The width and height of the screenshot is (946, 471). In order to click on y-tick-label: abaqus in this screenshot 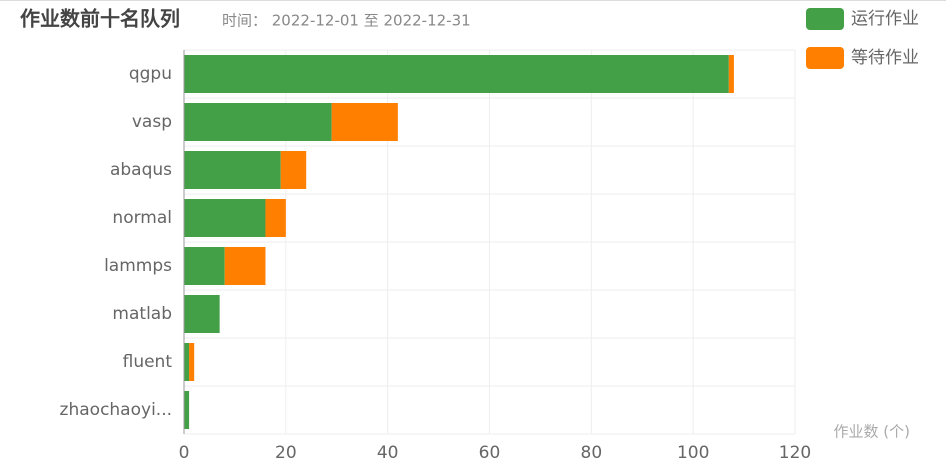, I will do `click(141, 170)`.